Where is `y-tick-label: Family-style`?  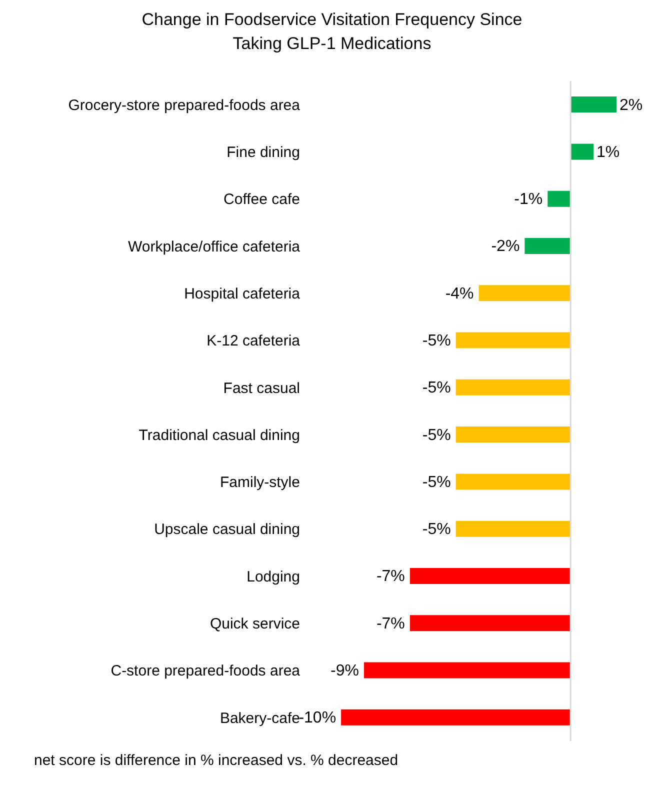 y-tick-label: Family-style is located at coordinates (260, 483).